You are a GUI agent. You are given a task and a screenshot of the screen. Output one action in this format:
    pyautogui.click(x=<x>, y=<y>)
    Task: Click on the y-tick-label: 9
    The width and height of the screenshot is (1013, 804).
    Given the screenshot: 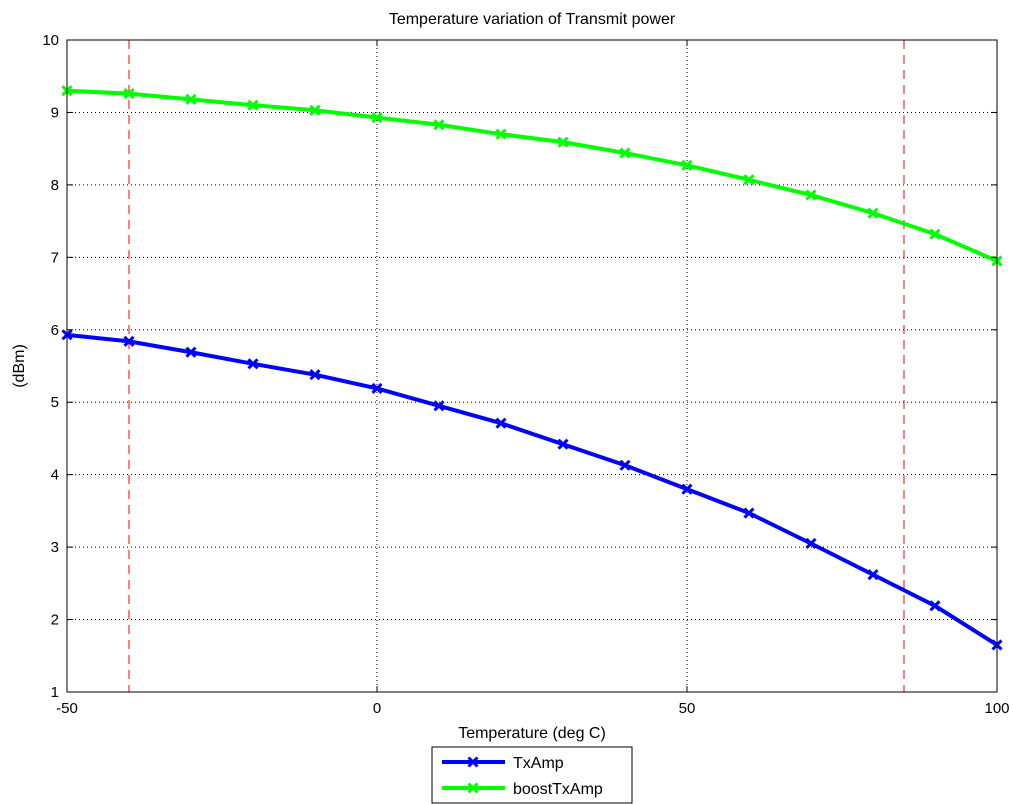 What is the action you would take?
    pyautogui.click(x=55, y=112)
    